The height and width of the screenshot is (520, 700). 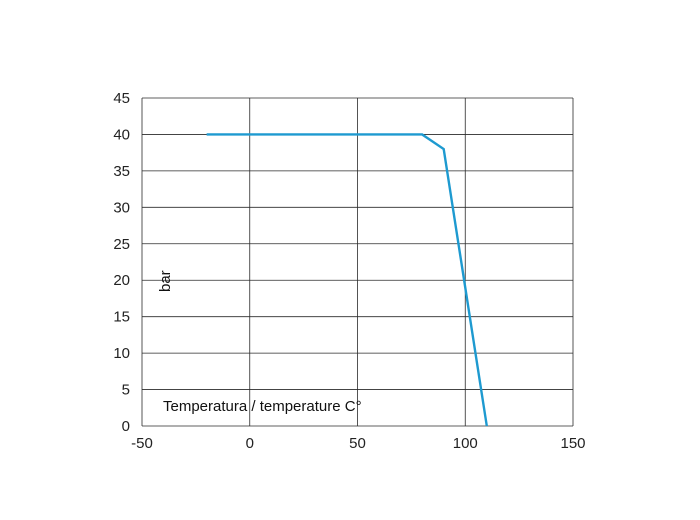 I want to click on y-tick-label: 25, so click(x=121, y=244).